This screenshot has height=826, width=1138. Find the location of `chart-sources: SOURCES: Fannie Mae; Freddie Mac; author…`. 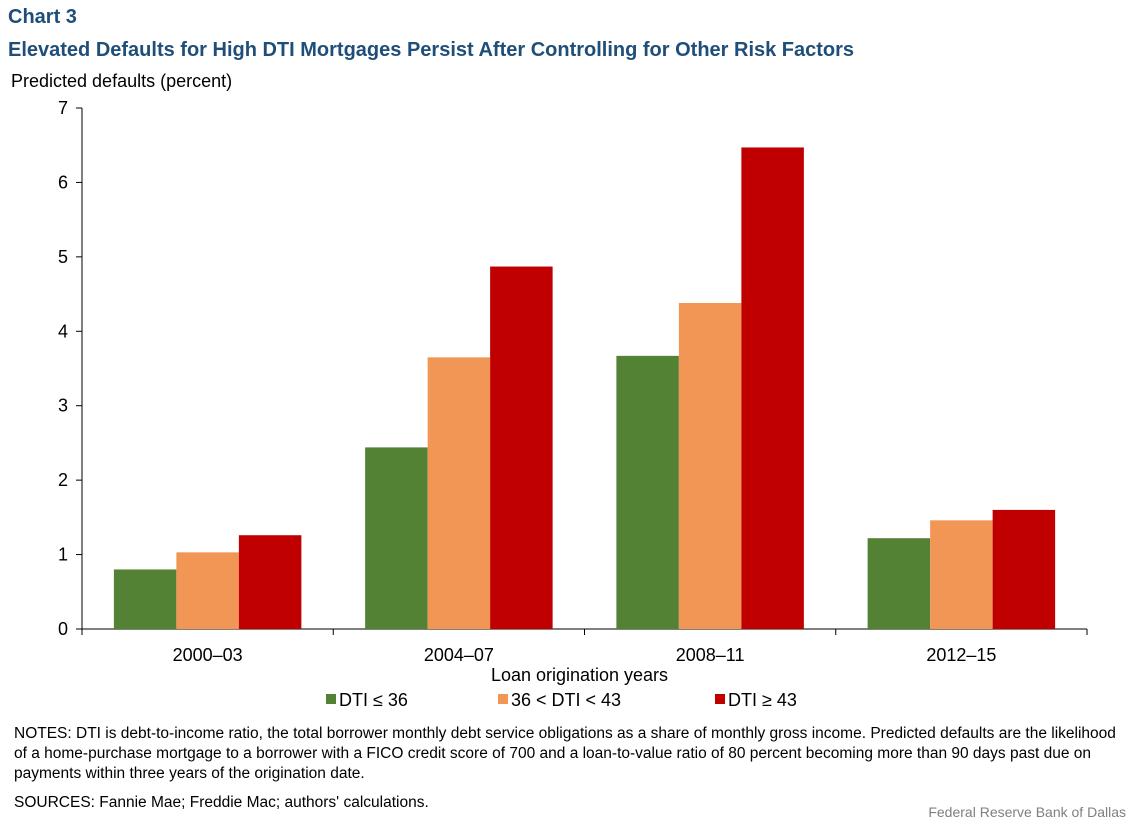

chart-sources: SOURCES: Fannie Mae; Freddie Mac; author… is located at coordinates (221, 802).